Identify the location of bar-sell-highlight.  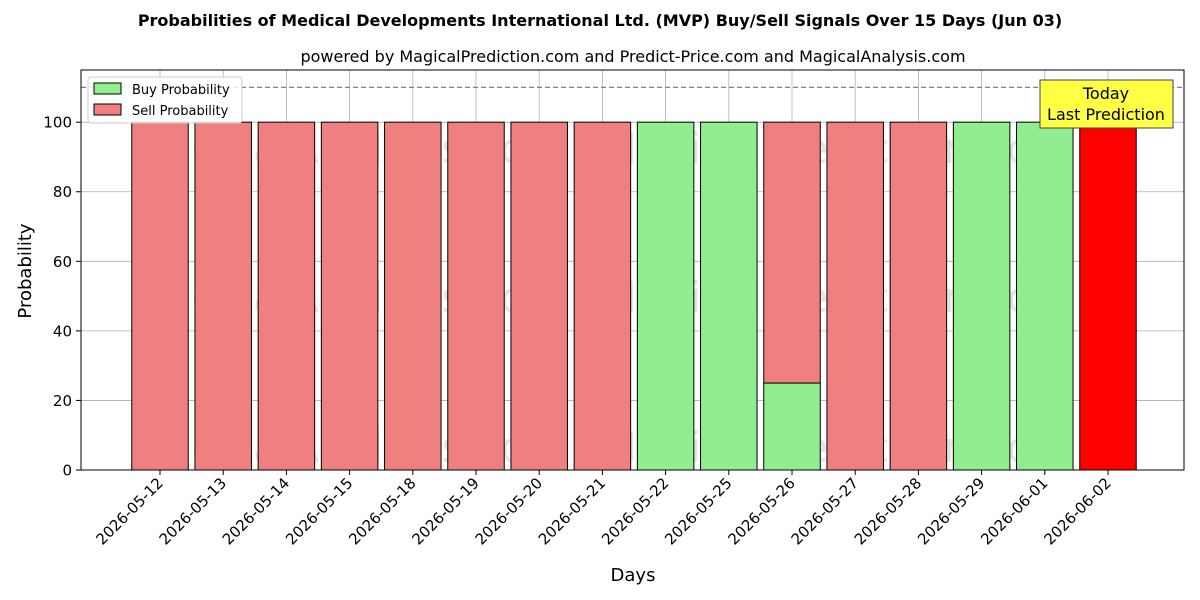
(1108, 296).